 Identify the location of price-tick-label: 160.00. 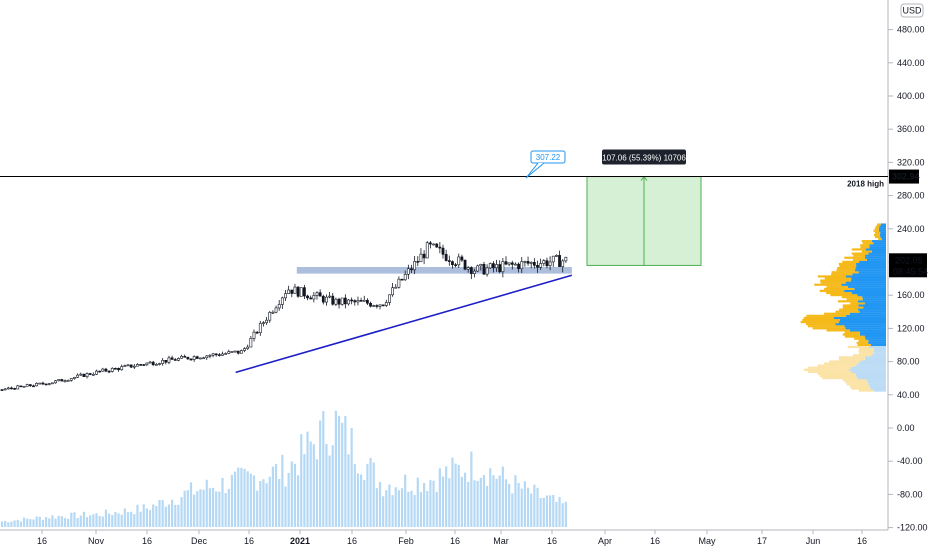
(911, 295).